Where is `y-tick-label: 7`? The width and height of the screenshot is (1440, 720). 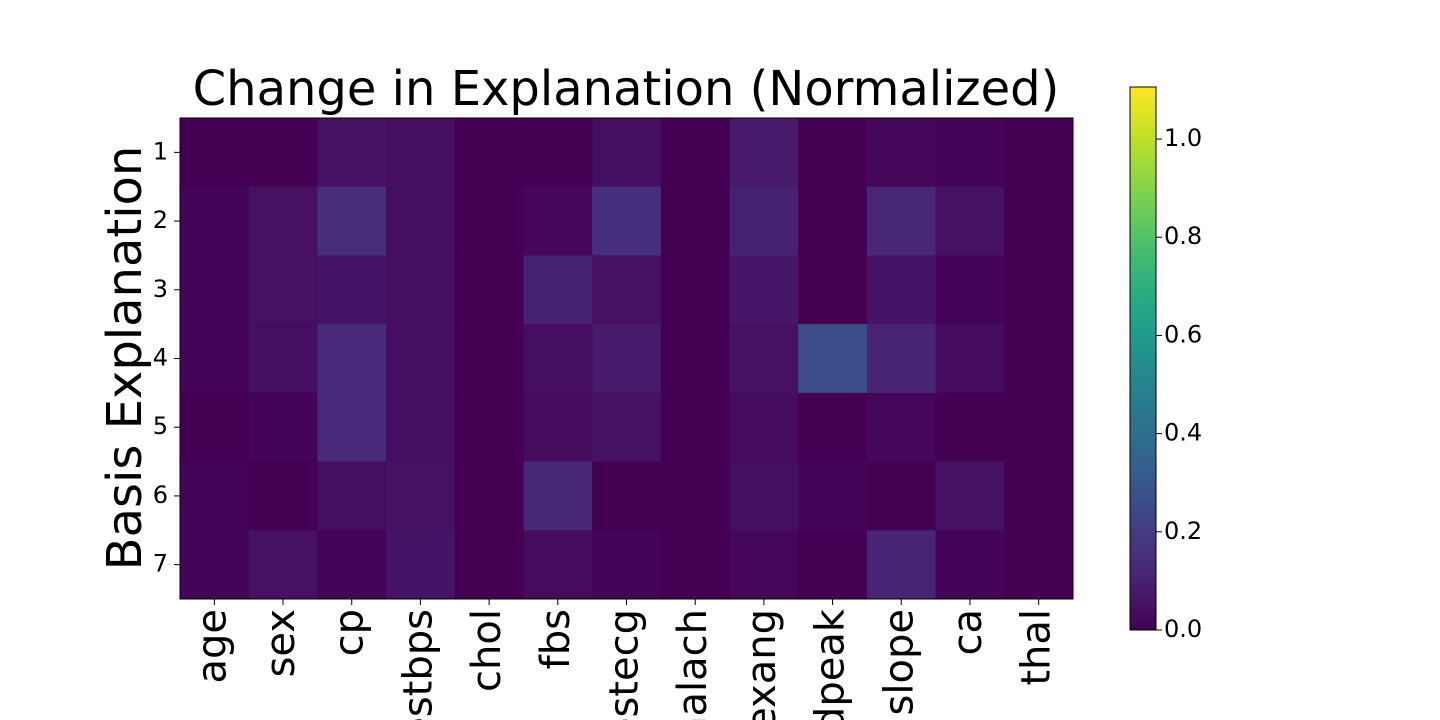
y-tick-label: 7 is located at coordinates (160, 564).